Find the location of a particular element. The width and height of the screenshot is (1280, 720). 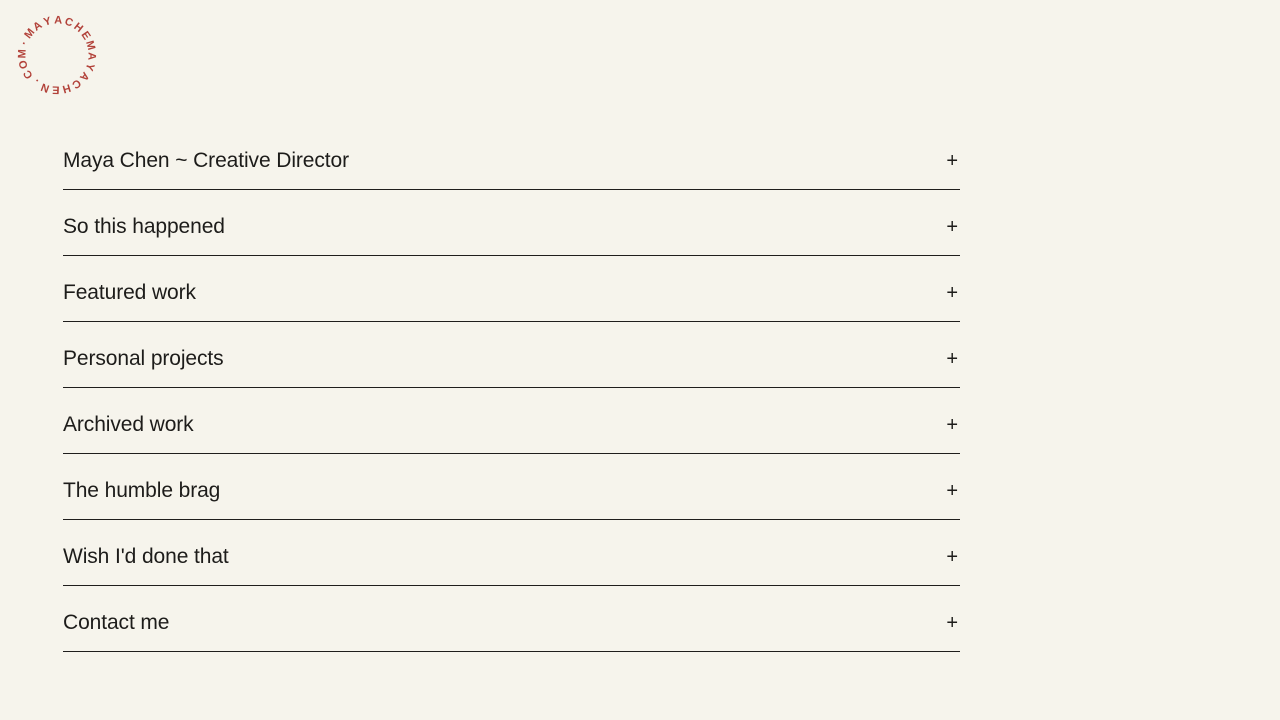

logo-letter: N is located at coordinates (45, 87).